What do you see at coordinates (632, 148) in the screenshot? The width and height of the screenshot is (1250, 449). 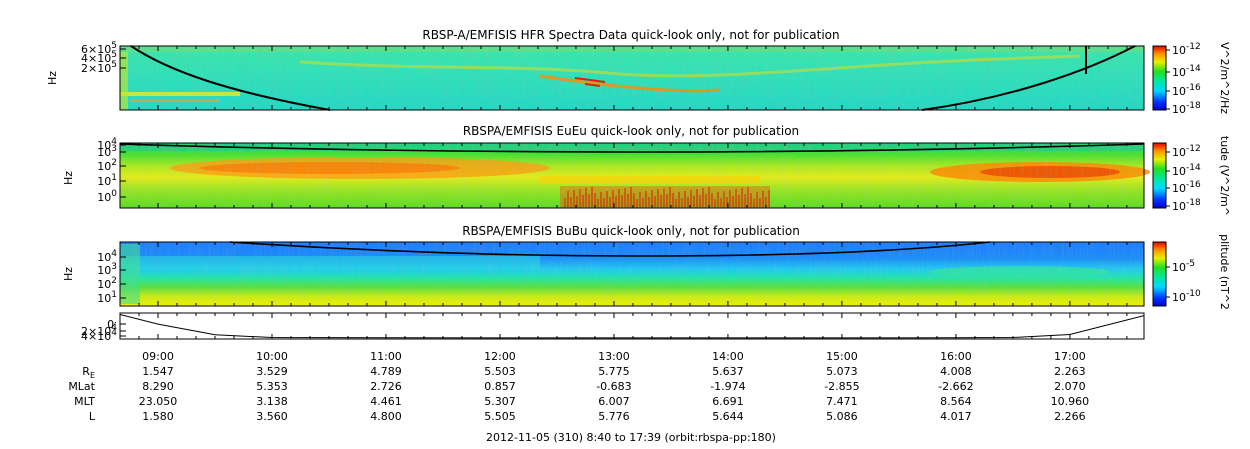 I see `eueu-cyclotron-curve` at bounding box center [632, 148].